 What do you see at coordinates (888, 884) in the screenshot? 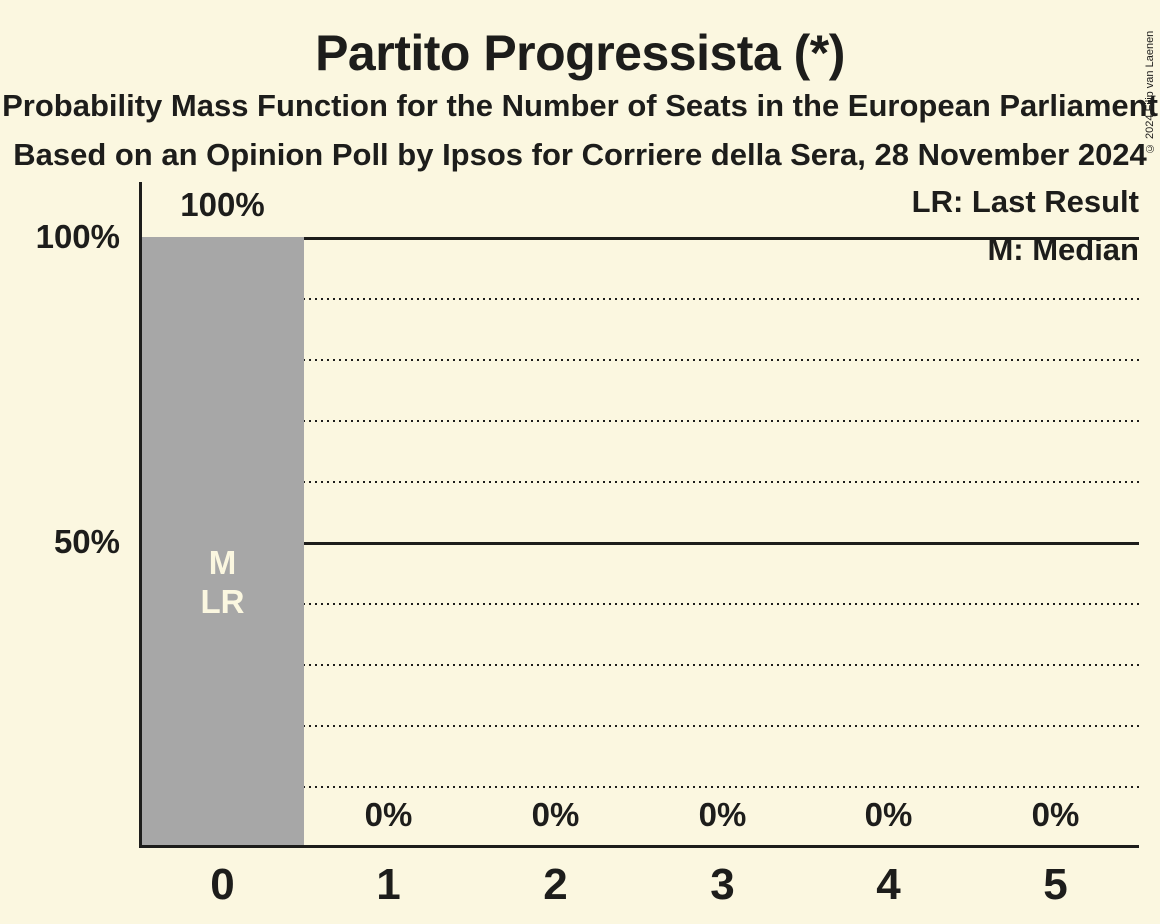
I see `x-axis-label-4: 4` at bounding box center [888, 884].